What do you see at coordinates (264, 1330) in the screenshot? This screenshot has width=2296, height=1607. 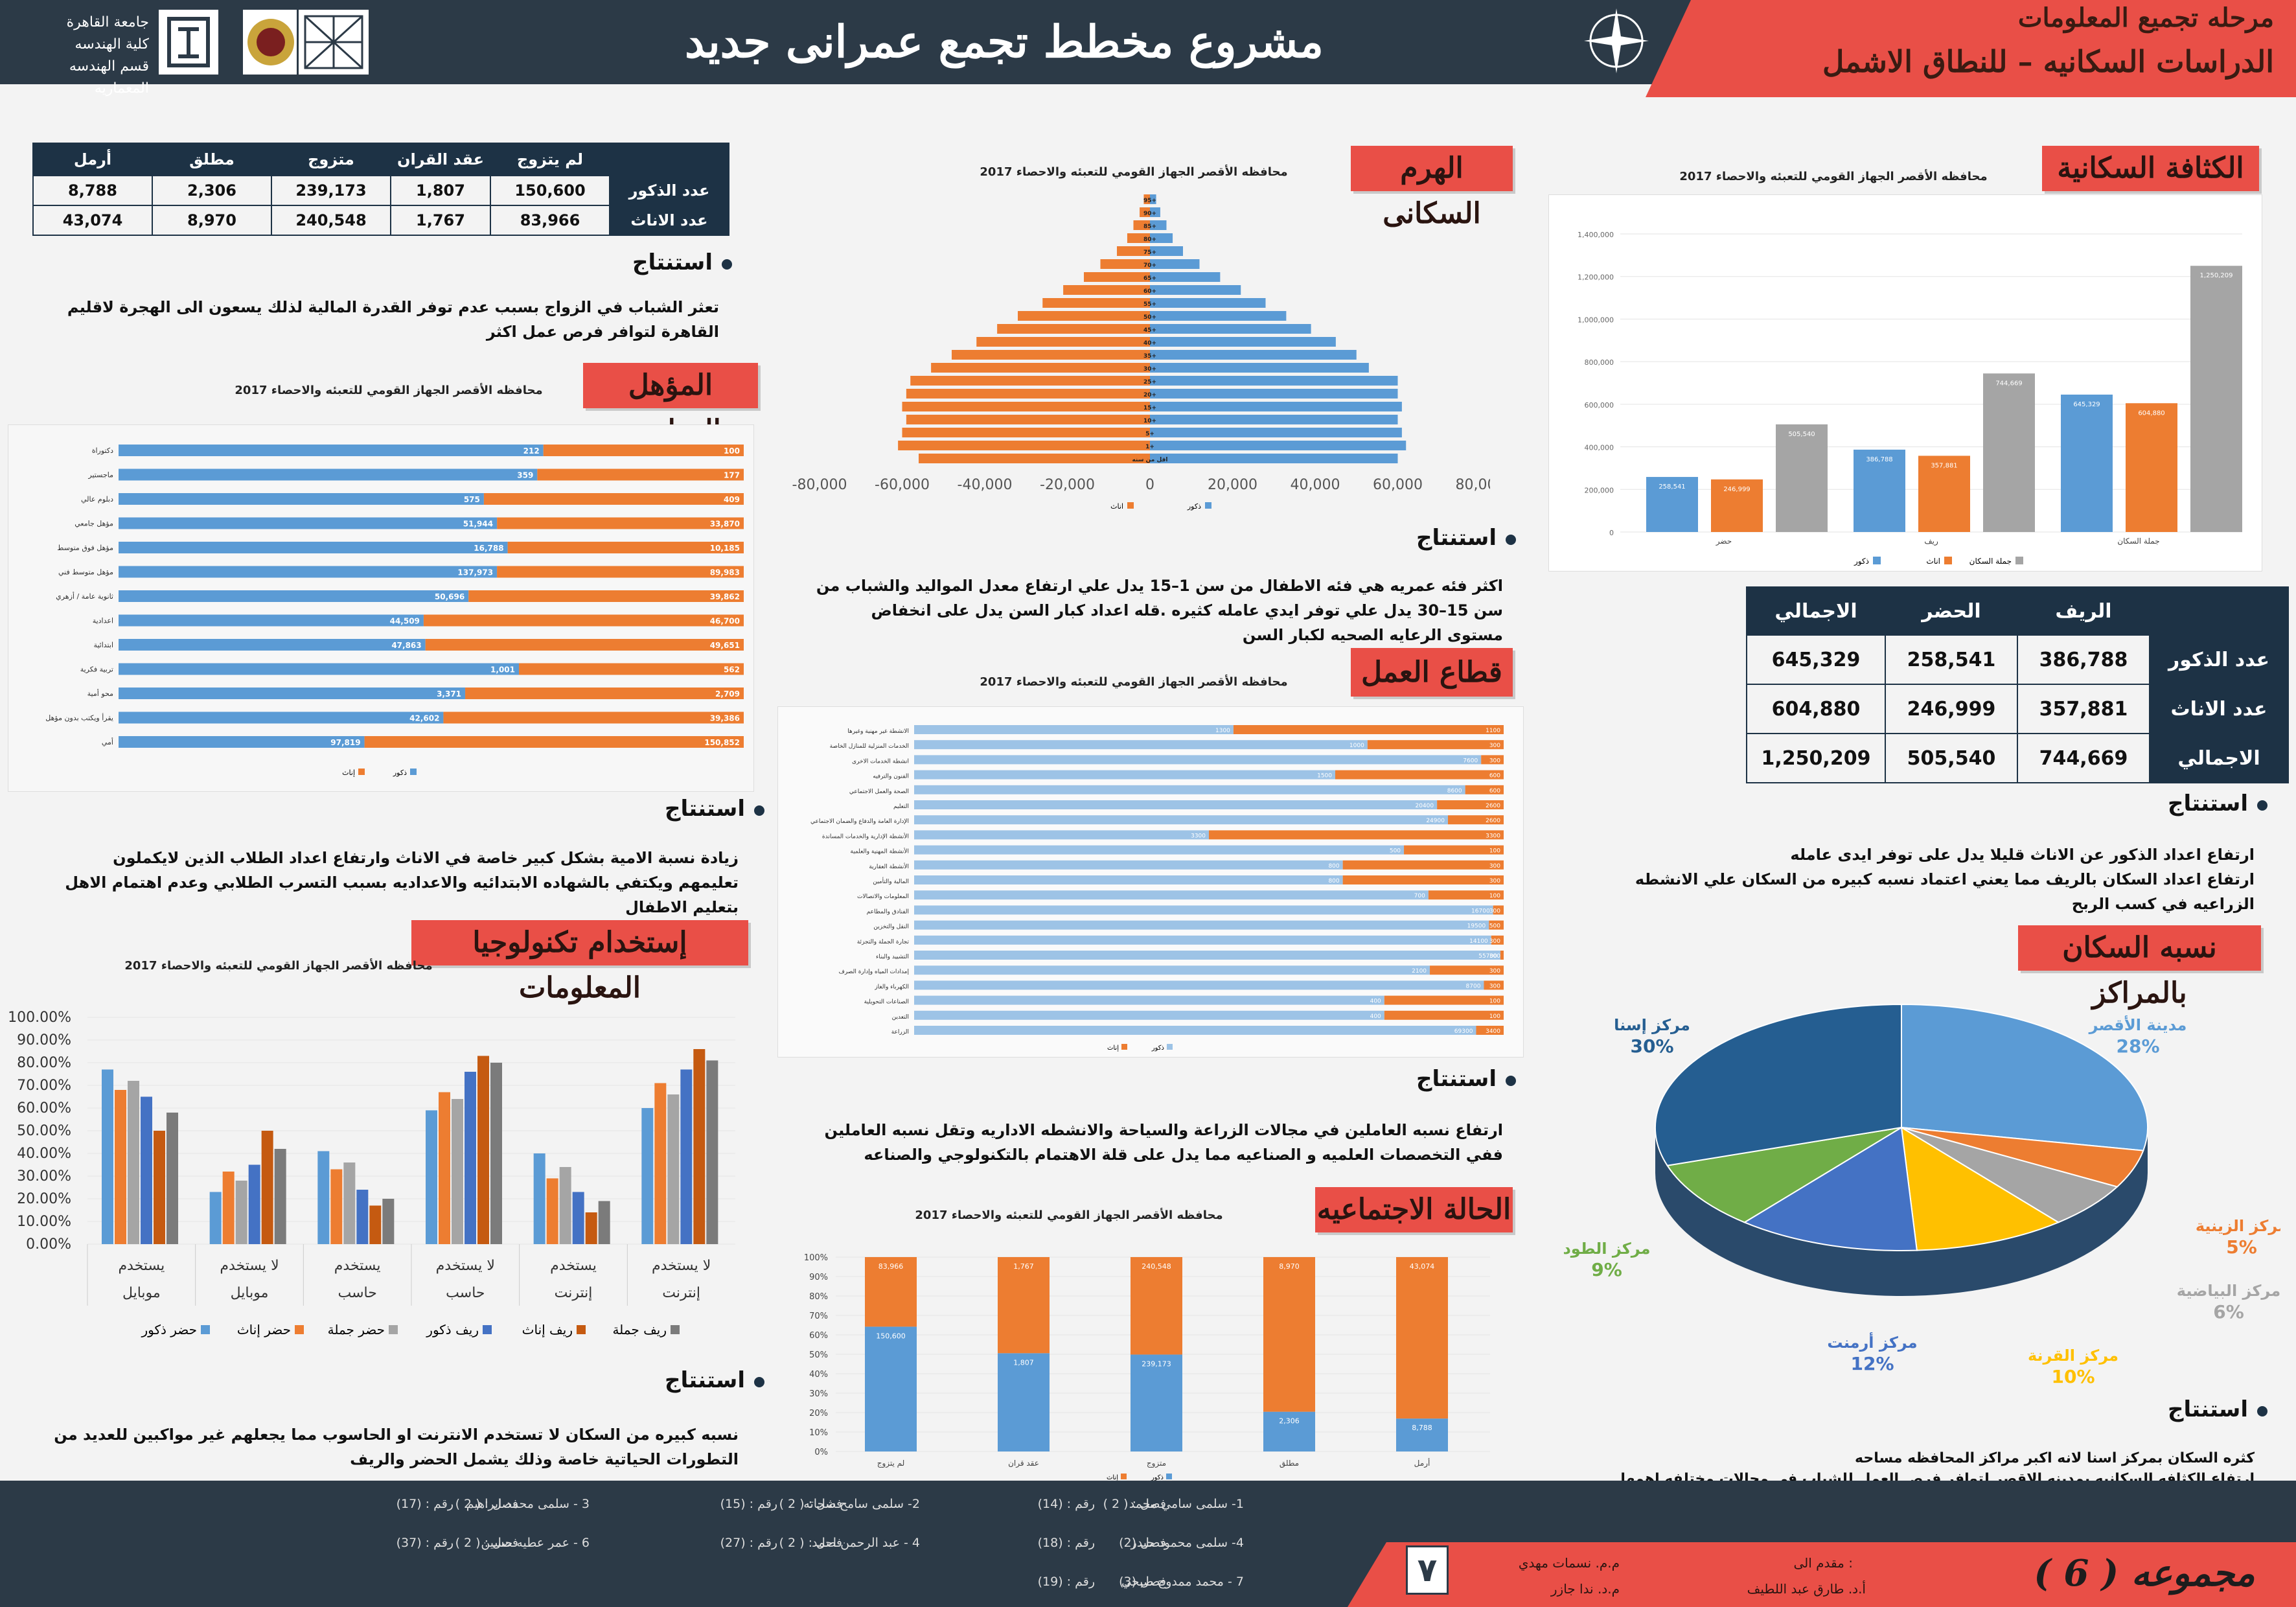 I see `legend-label: حضر إناث` at bounding box center [264, 1330].